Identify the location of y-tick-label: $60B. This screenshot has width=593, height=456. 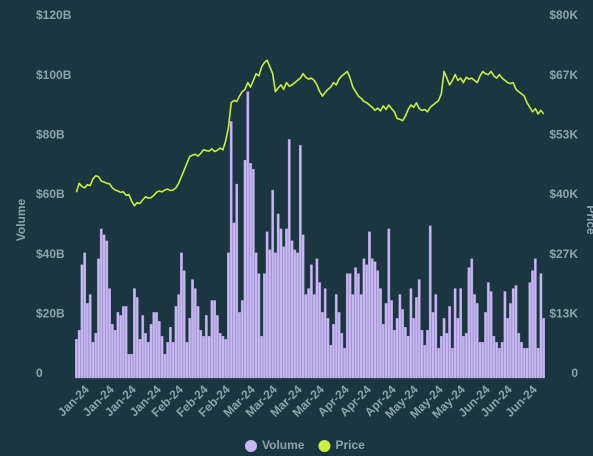
(50, 194).